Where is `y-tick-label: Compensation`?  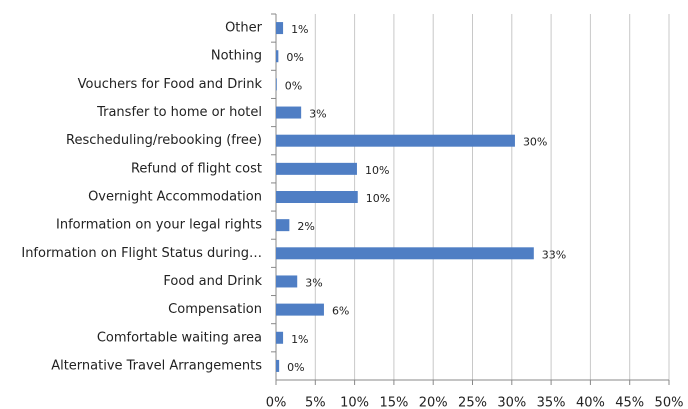
y-tick-label: Compensation is located at coordinates (215, 309).